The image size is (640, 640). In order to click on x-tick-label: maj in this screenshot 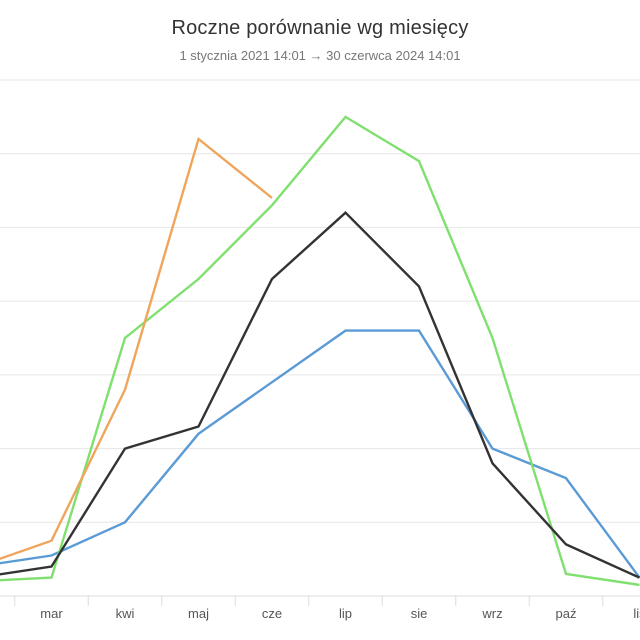, I will do `click(198, 613)`.